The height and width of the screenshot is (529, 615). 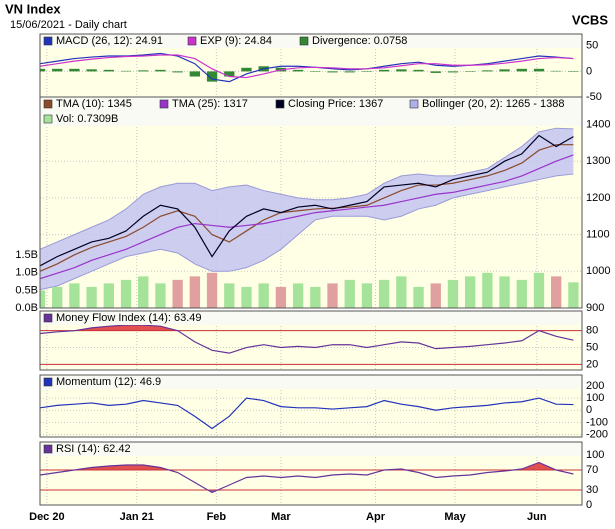 What do you see at coordinates (129, 318) in the screenshot?
I see `legend-label: Money Flow Index (14): 63.49` at bounding box center [129, 318].